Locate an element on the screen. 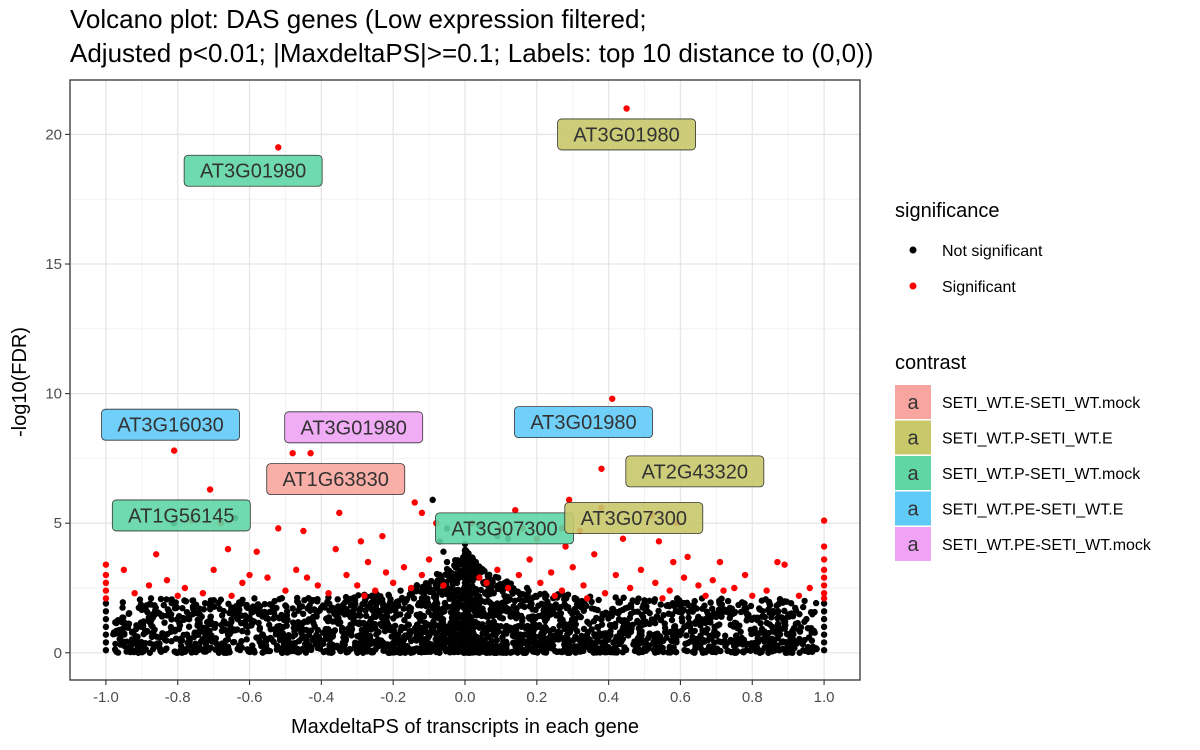  gene-label-box is located at coordinates (626, 134).